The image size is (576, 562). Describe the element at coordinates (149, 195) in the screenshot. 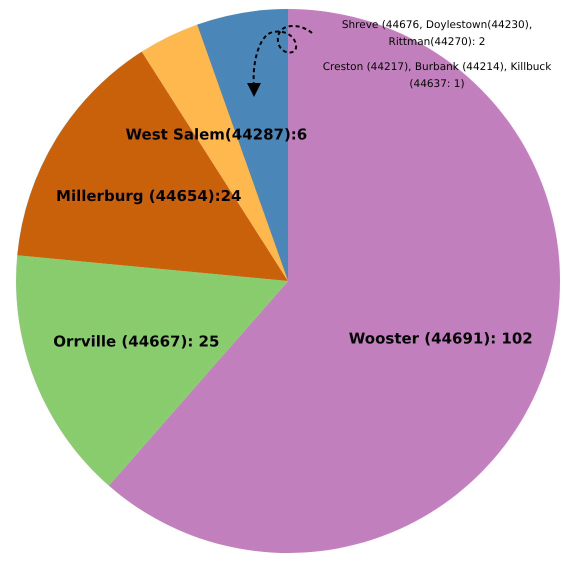

I see `slice-label: Millerburg (44654):24` at that location.